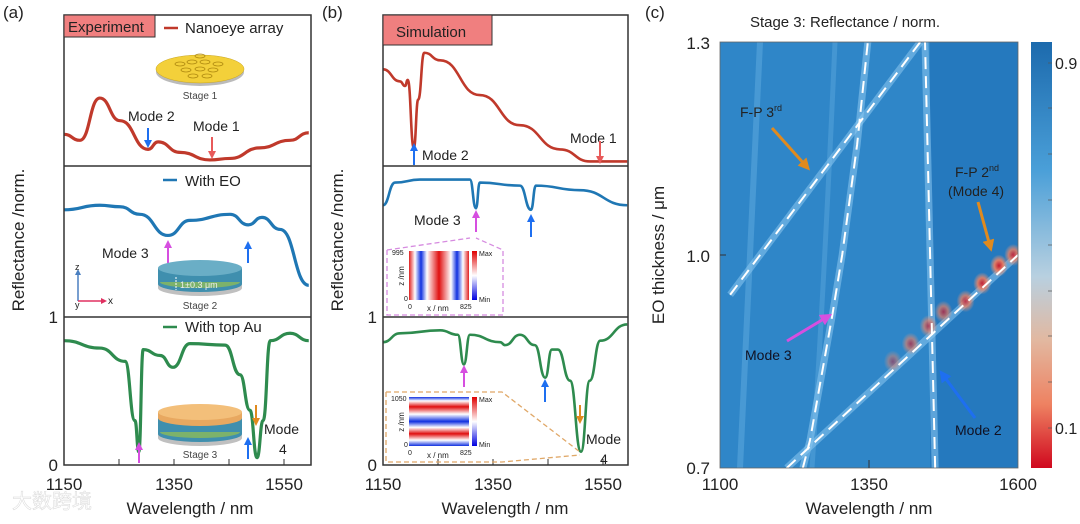  I want to click on simulation-tag-text: Simulation, so click(431, 32).